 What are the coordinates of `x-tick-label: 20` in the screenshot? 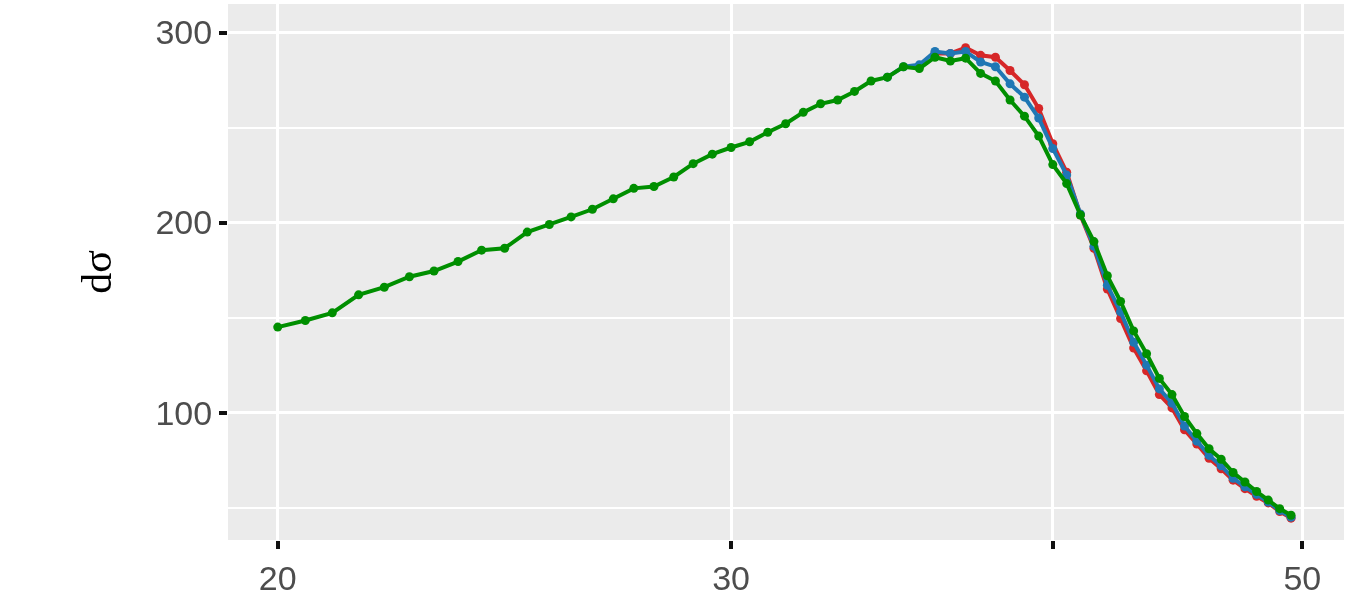 It's located at (277, 577).